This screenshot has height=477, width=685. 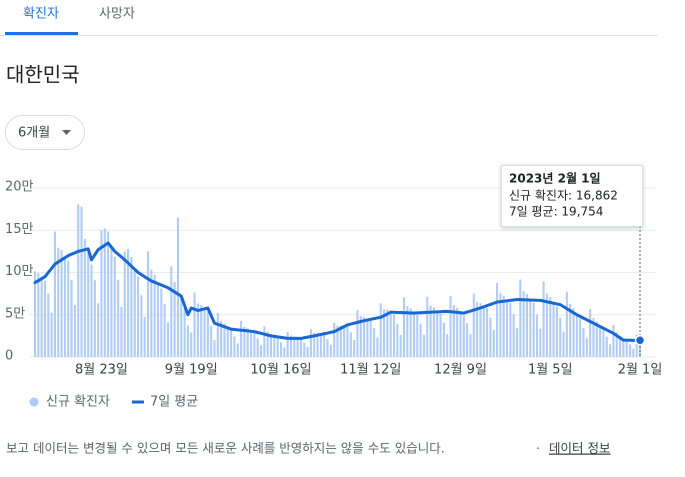 I want to click on tooltip-box, so click(x=572, y=196).